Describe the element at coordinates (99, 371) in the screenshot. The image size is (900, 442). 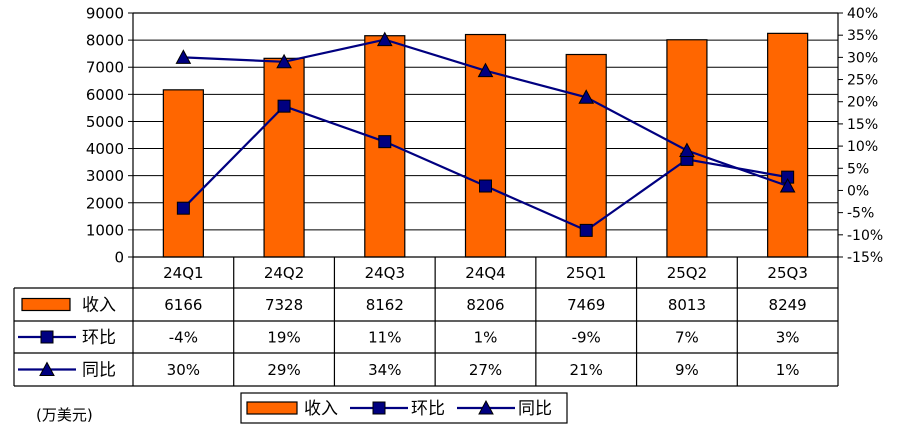
I see `table-row-header: 同比` at that location.